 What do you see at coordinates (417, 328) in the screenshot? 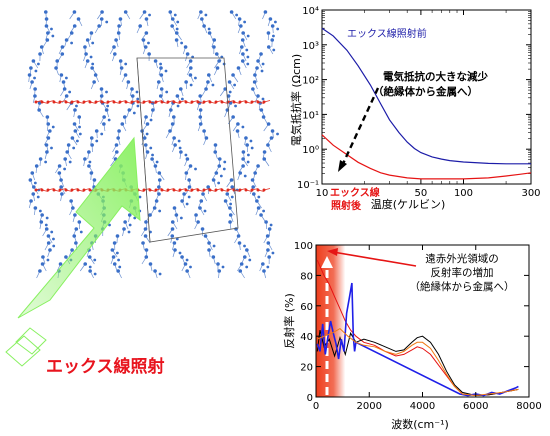
I see `reflectance-series` at bounding box center [417, 328].